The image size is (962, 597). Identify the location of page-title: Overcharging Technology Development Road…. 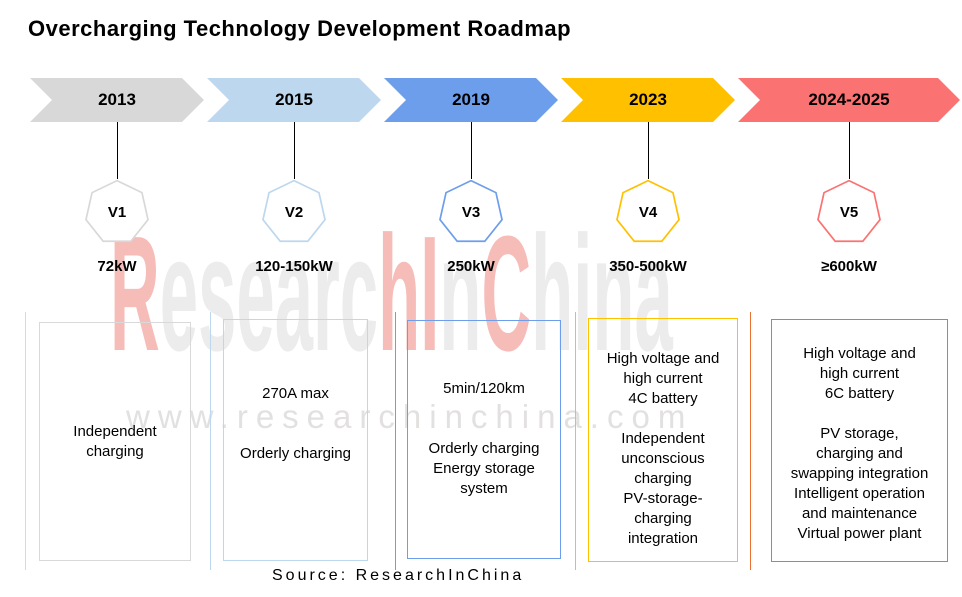
(300, 28).